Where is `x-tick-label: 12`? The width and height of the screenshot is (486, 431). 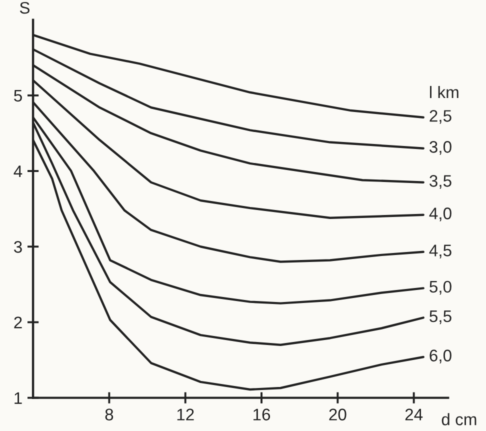 x-tick-label: 12 is located at coordinates (185, 414).